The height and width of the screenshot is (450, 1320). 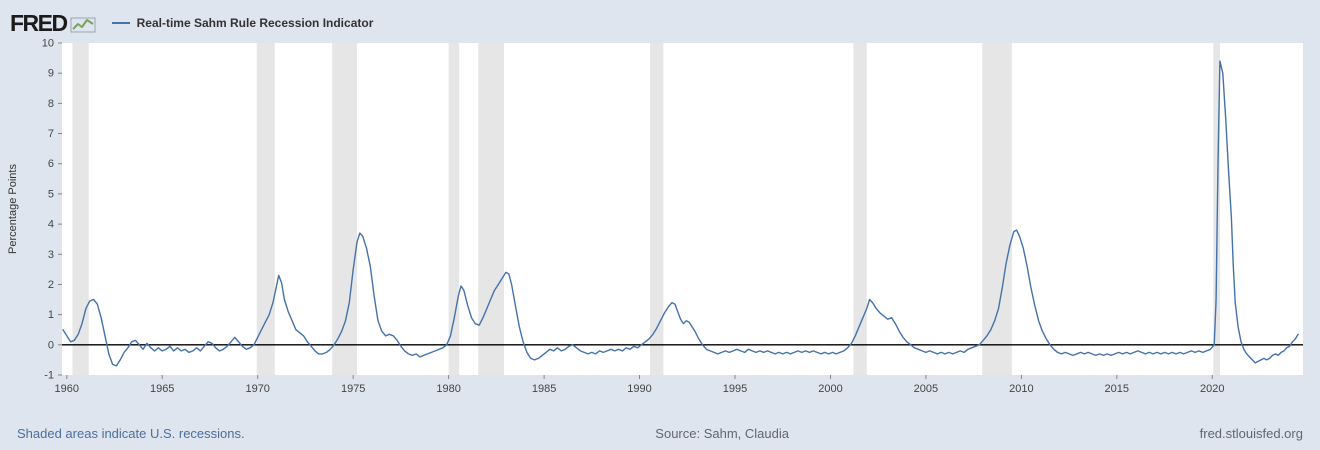 What do you see at coordinates (83, 24) in the screenshot?
I see `fred-logo-chart-icon` at bounding box center [83, 24].